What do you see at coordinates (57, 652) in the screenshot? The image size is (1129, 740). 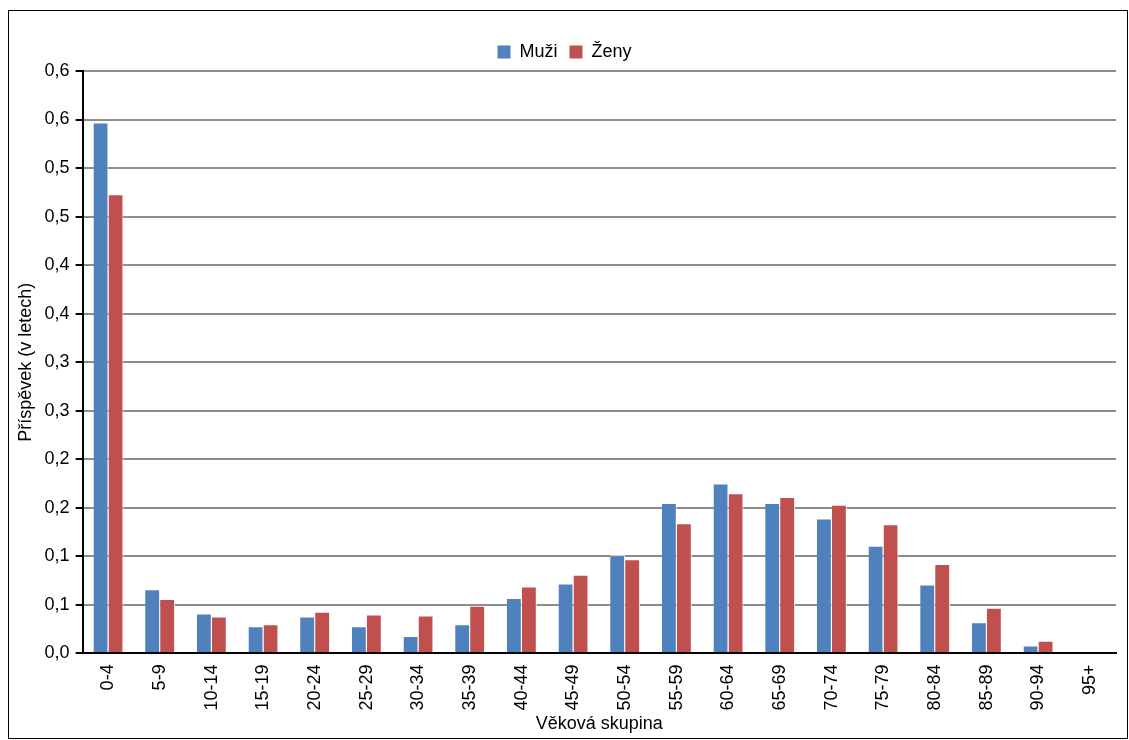 I see `y-tick-label: 0,0` at bounding box center [57, 652].